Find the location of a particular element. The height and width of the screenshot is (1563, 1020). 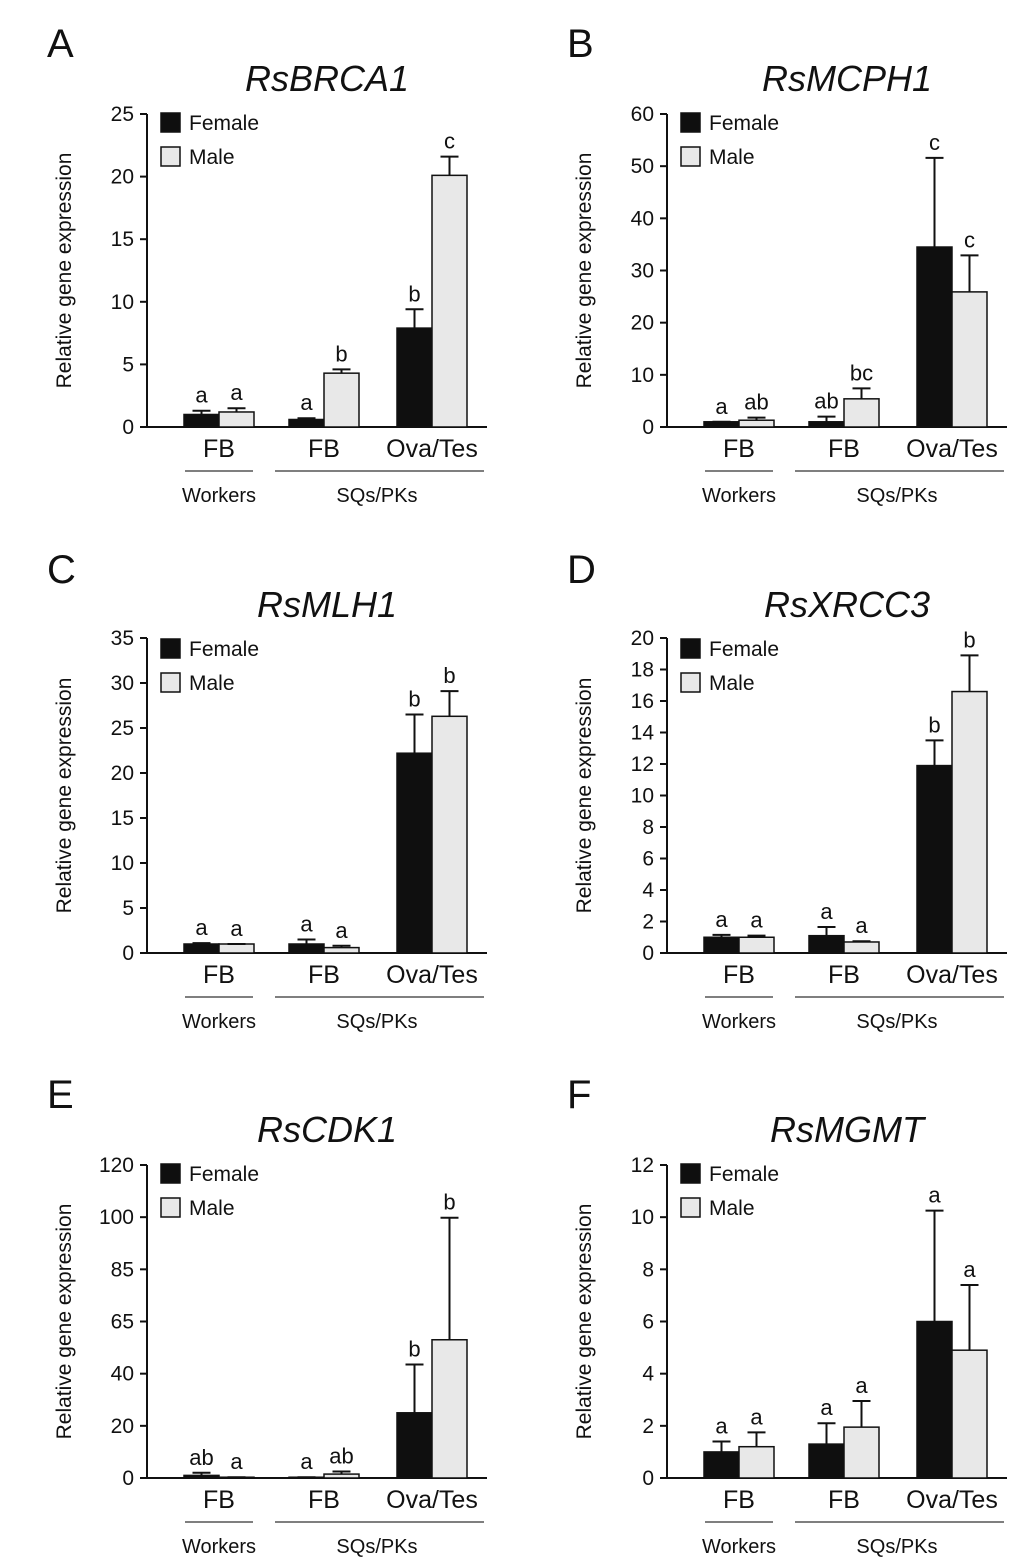

y-tick-label: 25 is located at coordinates (122, 114).